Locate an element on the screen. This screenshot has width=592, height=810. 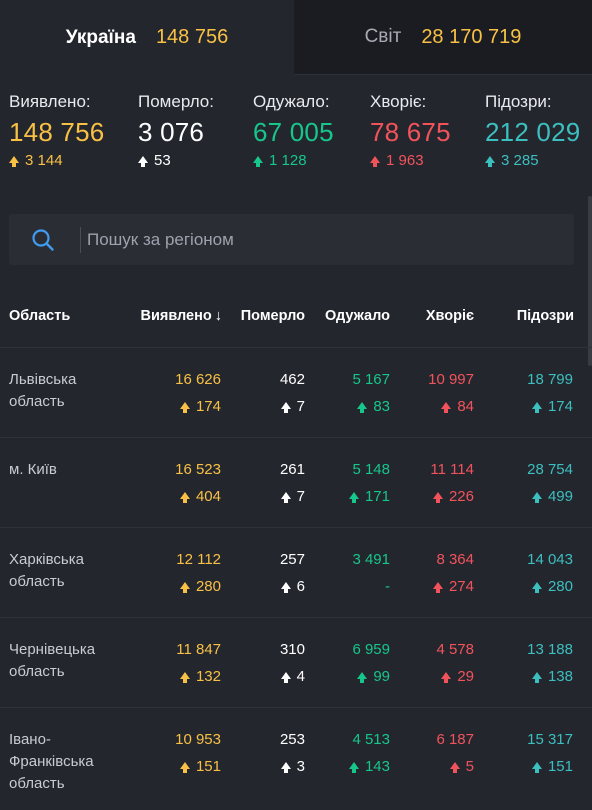
cell-suspected-value: 15 317 is located at coordinates (550, 739).